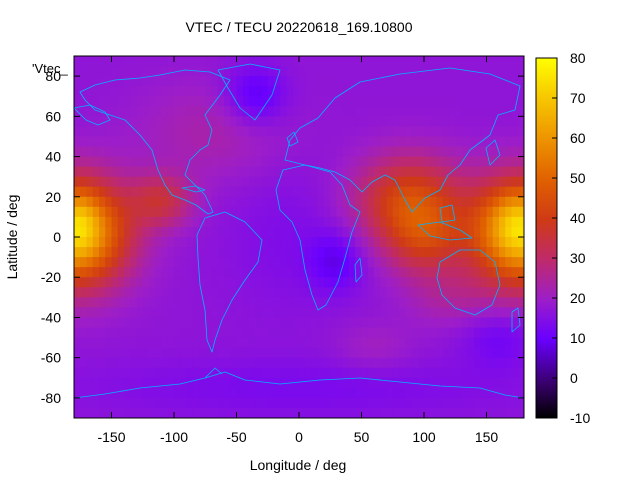 The image size is (640, 485). Describe the element at coordinates (578, 138) in the screenshot. I see `colorbar-tick-label: 60` at that location.